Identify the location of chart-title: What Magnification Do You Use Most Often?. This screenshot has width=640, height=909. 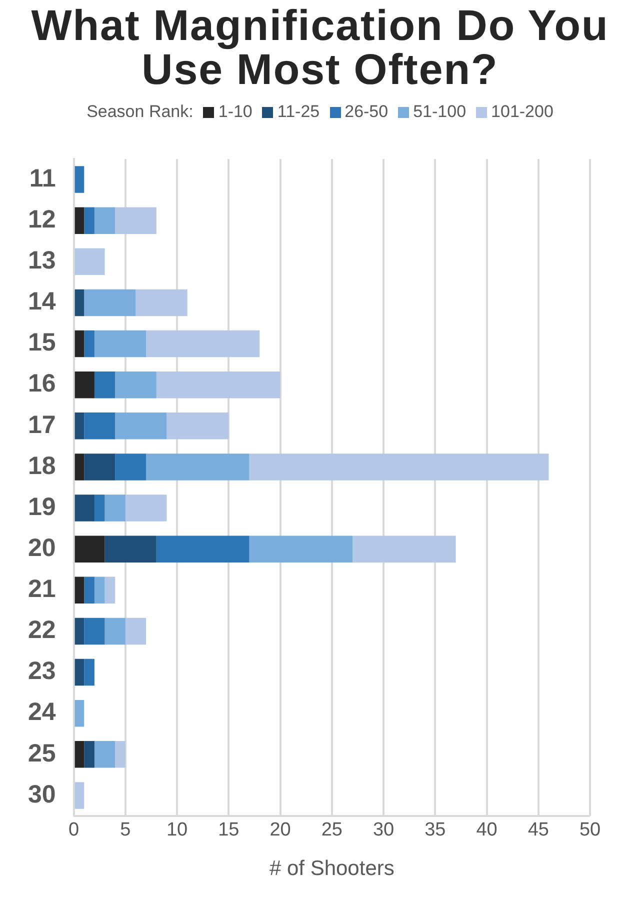
(320, 47).